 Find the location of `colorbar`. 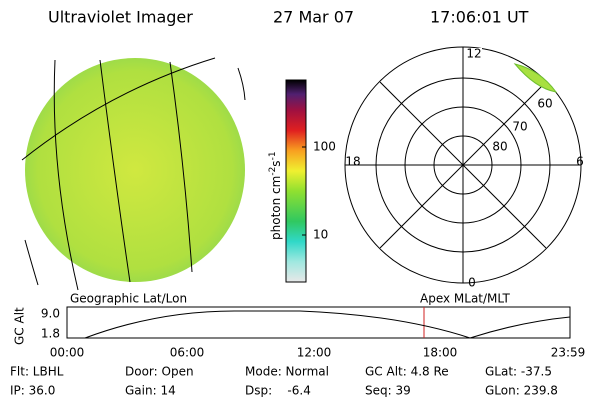

colorbar is located at coordinates (296, 181).